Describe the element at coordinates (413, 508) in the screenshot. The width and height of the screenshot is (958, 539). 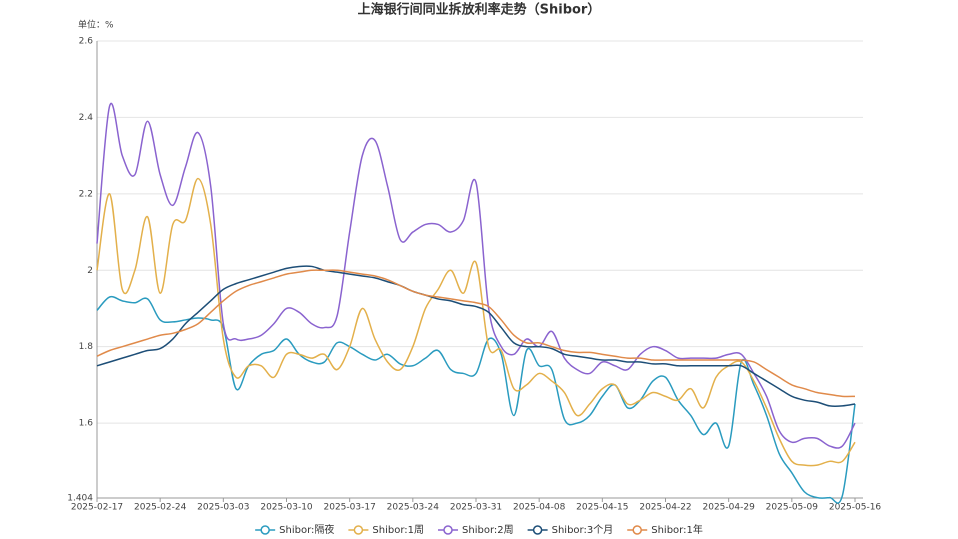
I see `x-tick-label: 2025-03-24` at that location.